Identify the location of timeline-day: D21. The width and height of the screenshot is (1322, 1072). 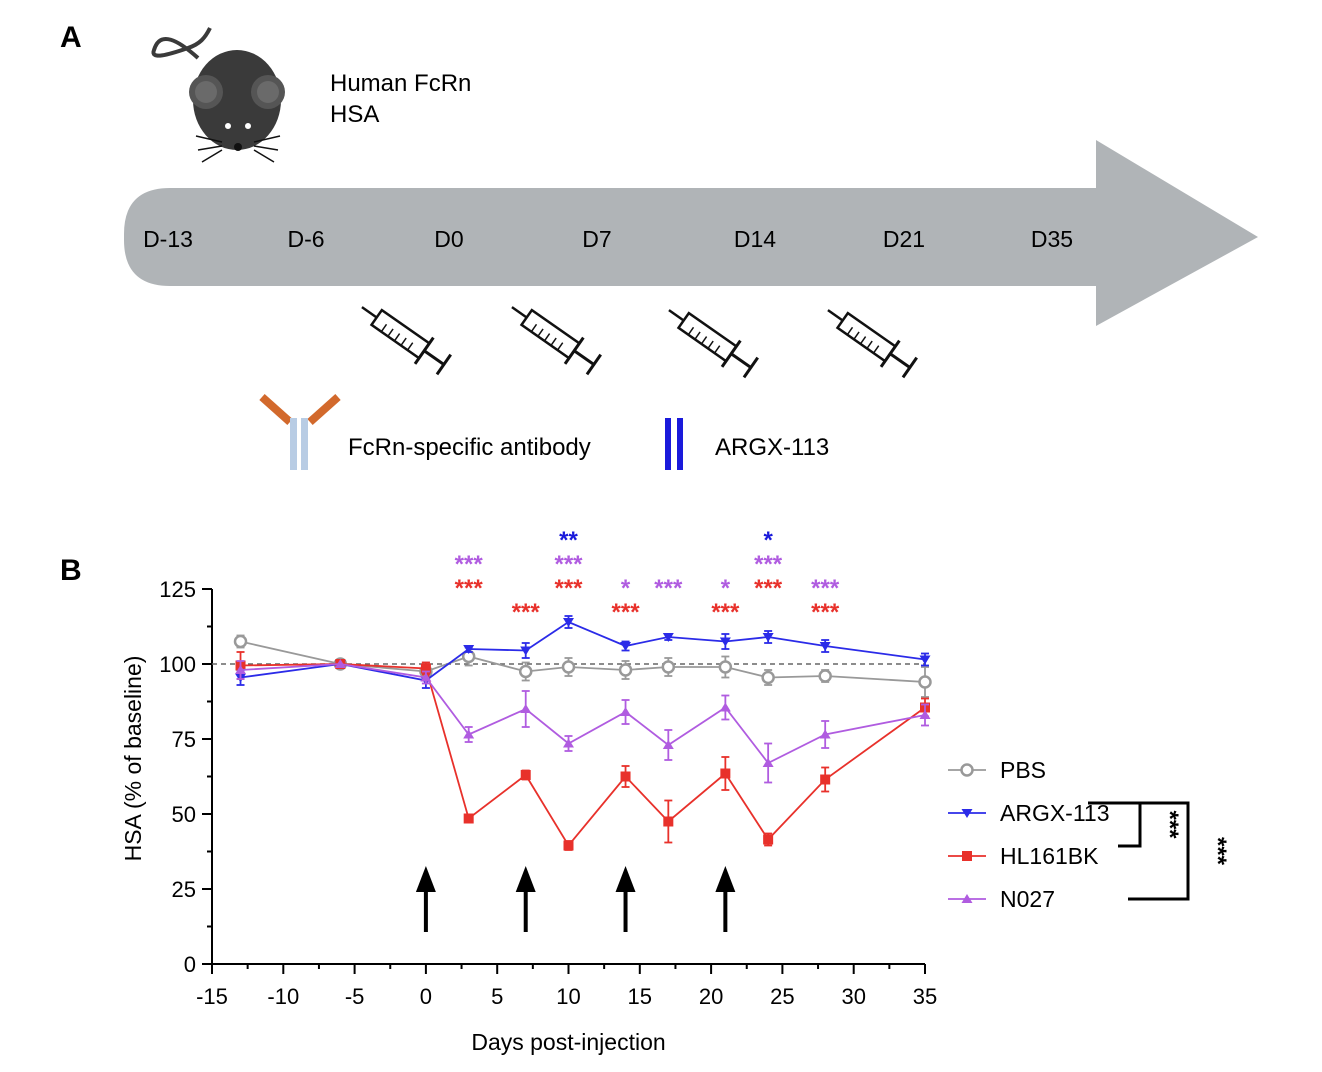
(904, 239).